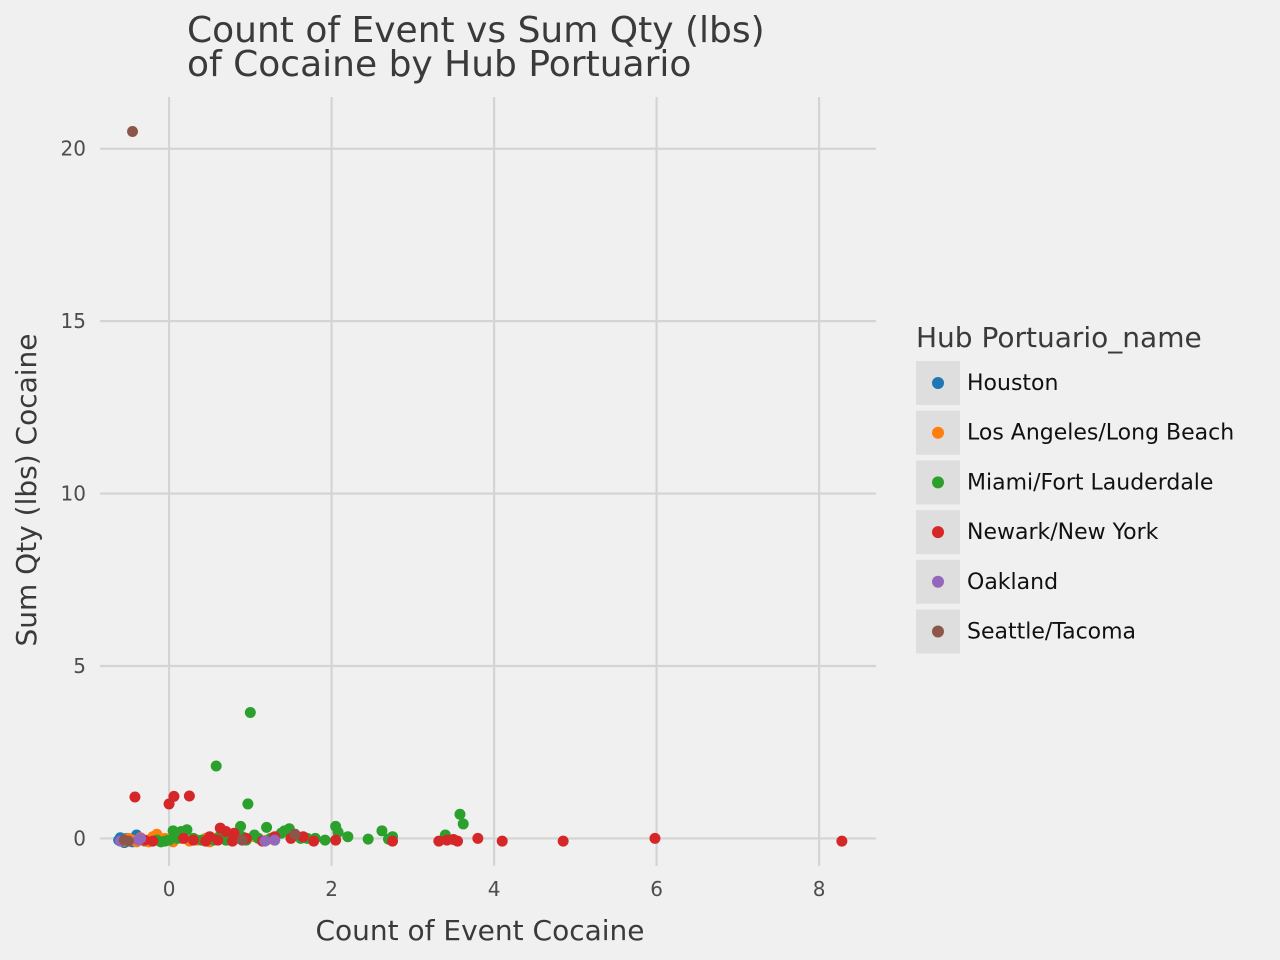  What do you see at coordinates (476, 30) in the screenshot?
I see `chart-title-line-1: Count of Event vs Sum Qty (lbs)` at bounding box center [476, 30].